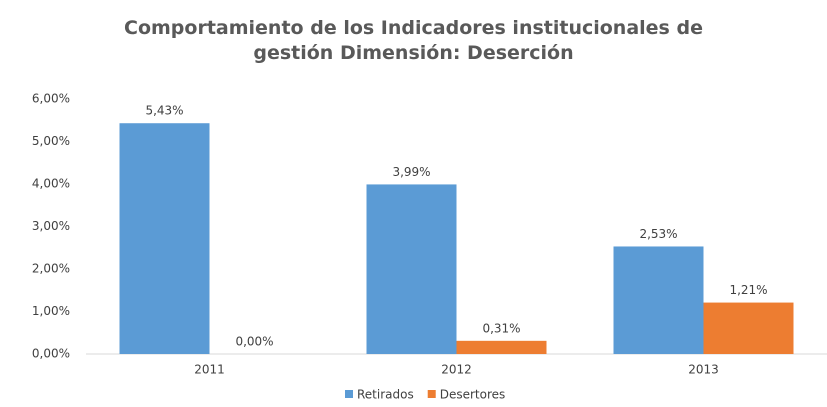 Image resolution: width=827 pixels, height=407 pixels. What do you see at coordinates (51, 184) in the screenshot?
I see `y-tick-label: 4,00%` at bounding box center [51, 184].